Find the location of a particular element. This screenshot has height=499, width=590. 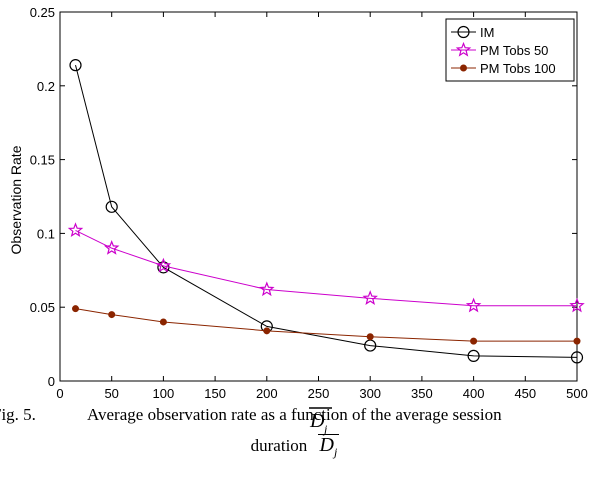

x-tick-label: 150 is located at coordinates (215, 393).